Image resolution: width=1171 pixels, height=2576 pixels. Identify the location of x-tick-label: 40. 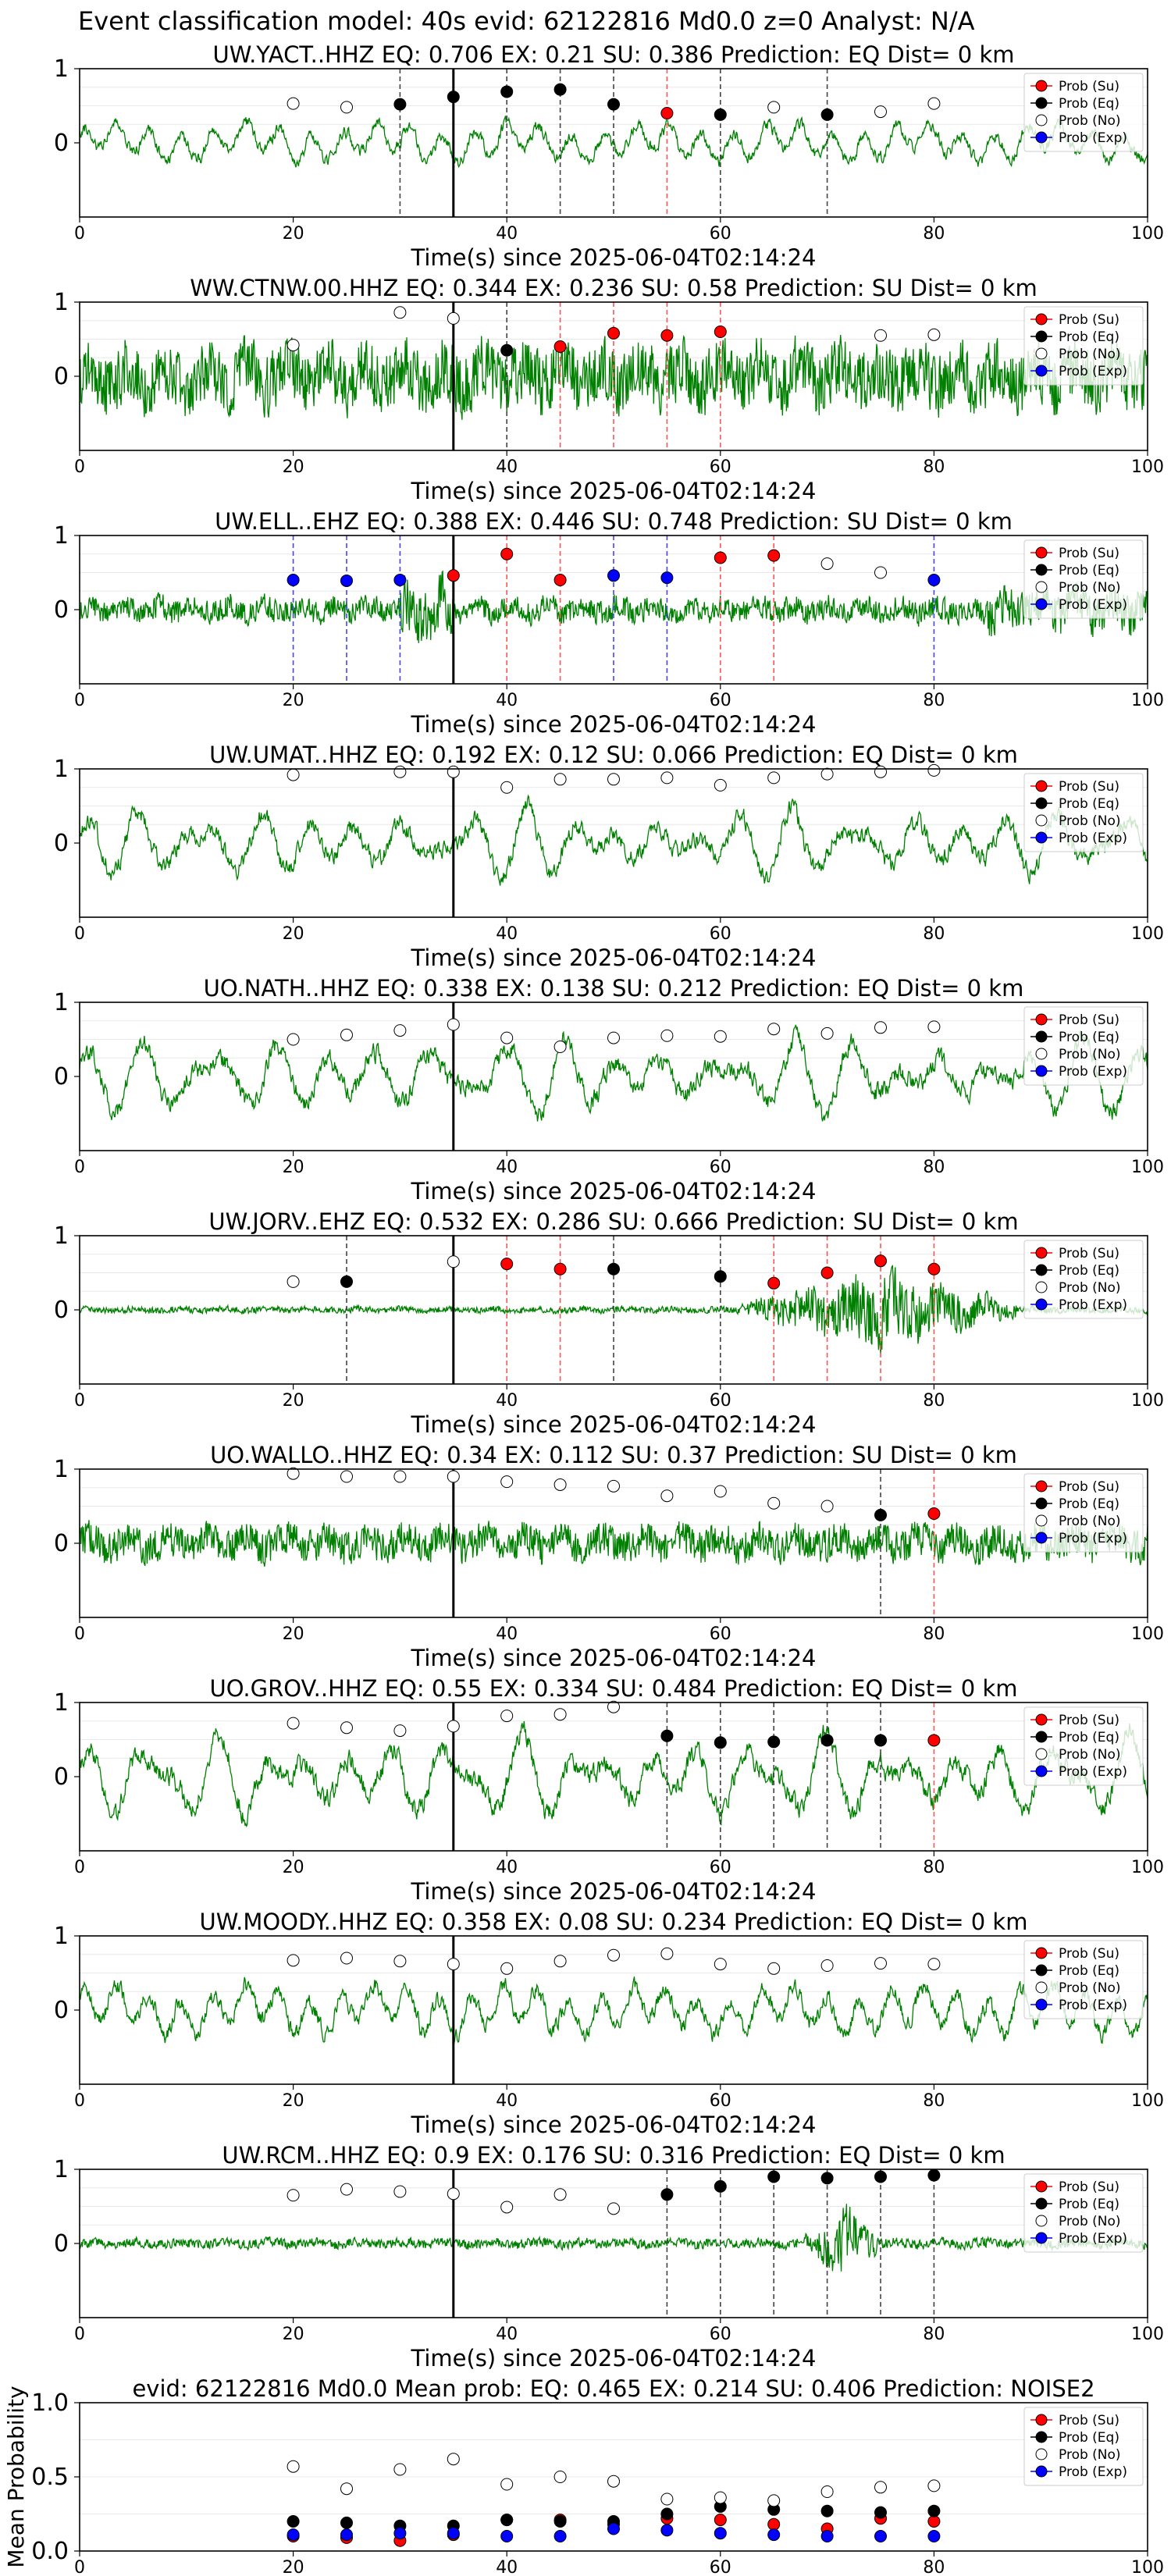
(507, 2101).